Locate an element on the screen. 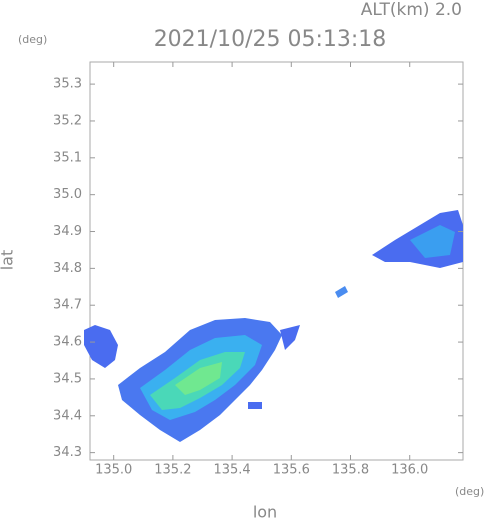 This screenshot has width=491, height=521. x-tick-label: 135.4 is located at coordinates (231, 470).